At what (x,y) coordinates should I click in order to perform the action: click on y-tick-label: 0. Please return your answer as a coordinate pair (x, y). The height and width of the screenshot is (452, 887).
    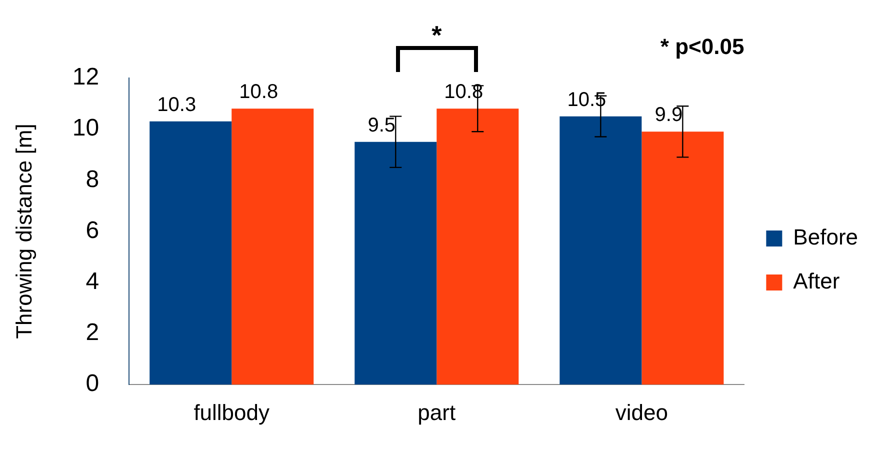
    Looking at the image, I should click on (93, 384).